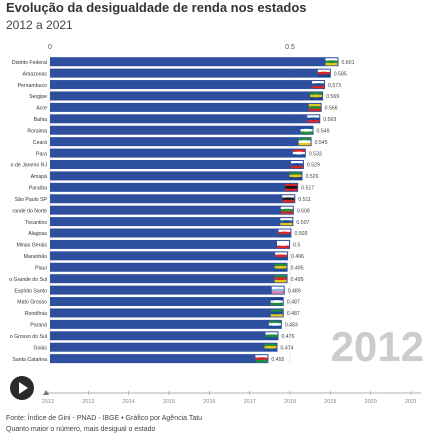  Describe the element at coordinates (209, 402) in the screenshot. I see `timeline-tick-label: 2016` at that location.